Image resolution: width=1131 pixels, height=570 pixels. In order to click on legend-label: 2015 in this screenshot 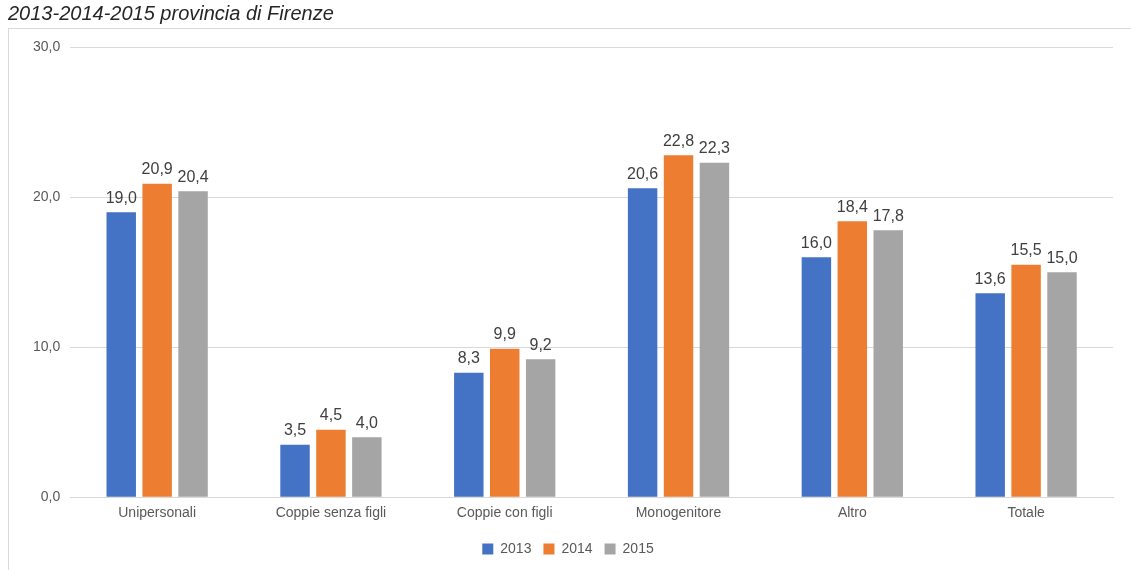, I will do `click(638, 547)`.